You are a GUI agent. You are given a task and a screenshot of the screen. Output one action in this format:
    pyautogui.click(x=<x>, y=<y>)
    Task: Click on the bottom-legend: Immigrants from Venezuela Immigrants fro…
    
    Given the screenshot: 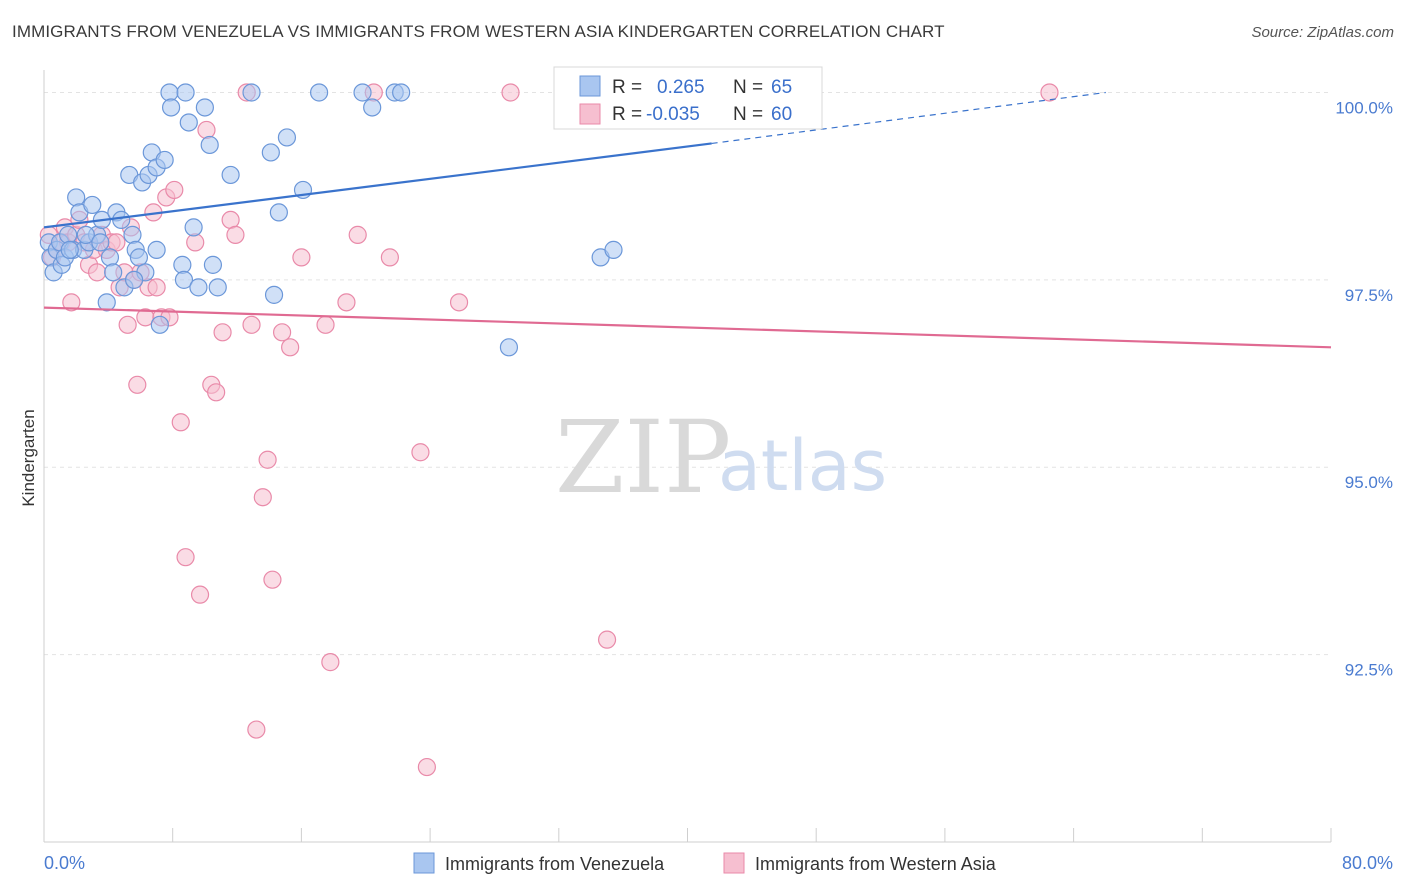 What is the action you would take?
    pyautogui.click(x=705, y=863)
    